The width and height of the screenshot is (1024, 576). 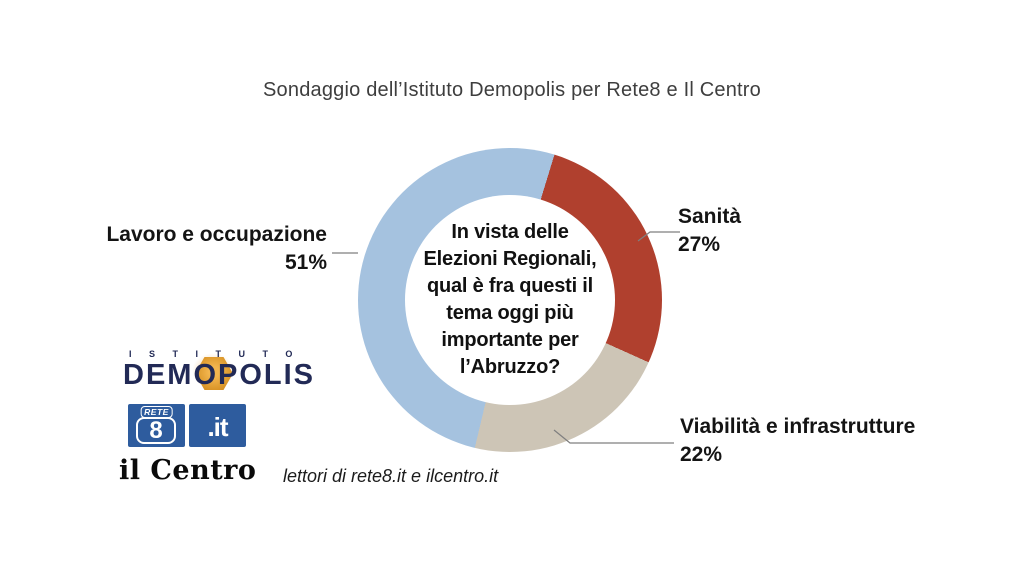 What do you see at coordinates (710, 216) in the screenshot?
I see `callout-sanita-label: Sanità` at bounding box center [710, 216].